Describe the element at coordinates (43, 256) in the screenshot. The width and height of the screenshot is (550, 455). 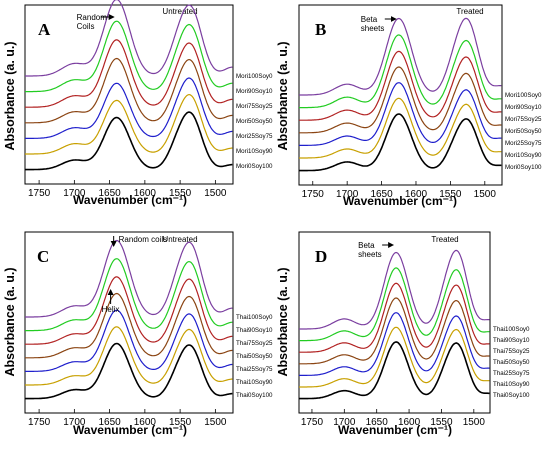
I see `panel-letter: C` at that location.